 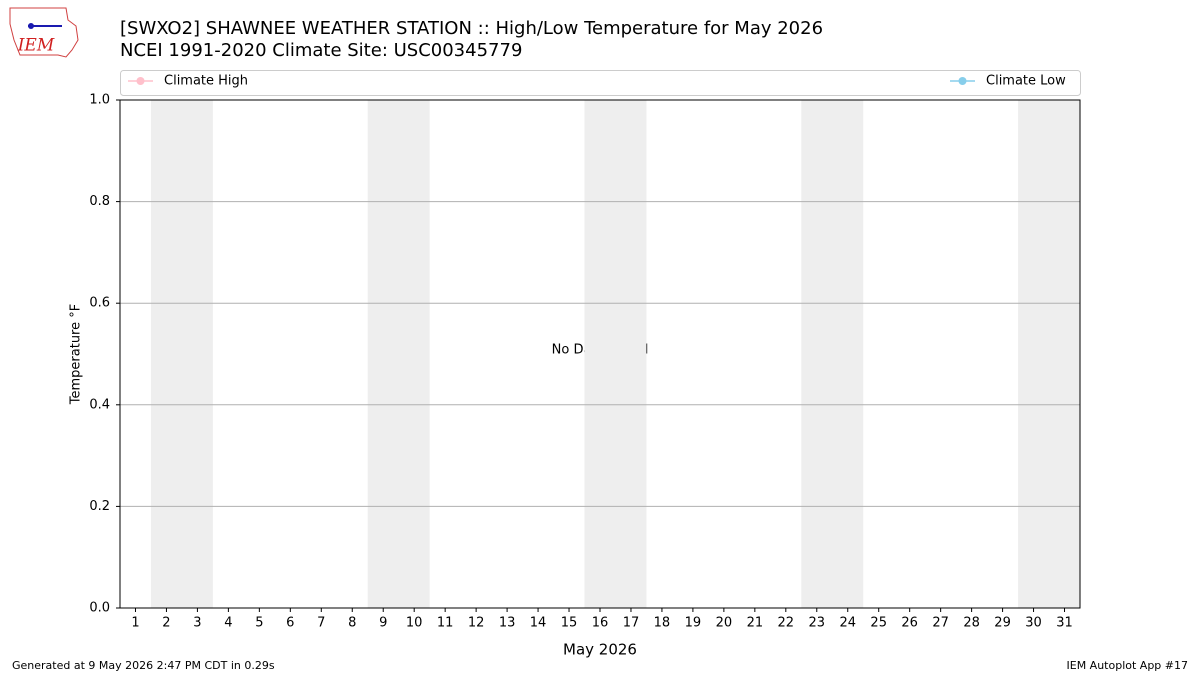 What do you see at coordinates (166, 623) in the screenshot?
I see `x-tick-label: 2` at bounding box center [166, 623].